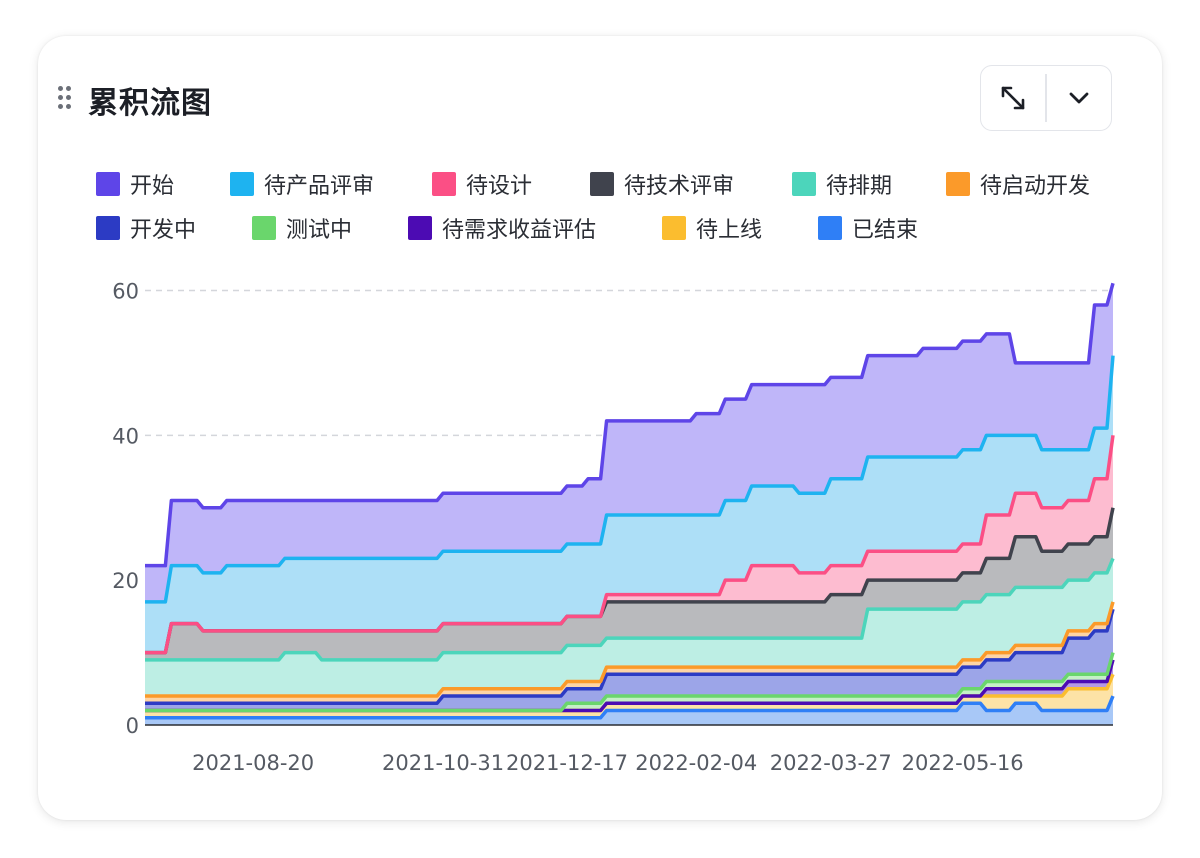 The width and height of the screenshot is (1200, 858). What do you see at coordinates (1035, 186) in the screenshot?
I see `legend-label: 待启动开发` at bounding box center [1035, 186].